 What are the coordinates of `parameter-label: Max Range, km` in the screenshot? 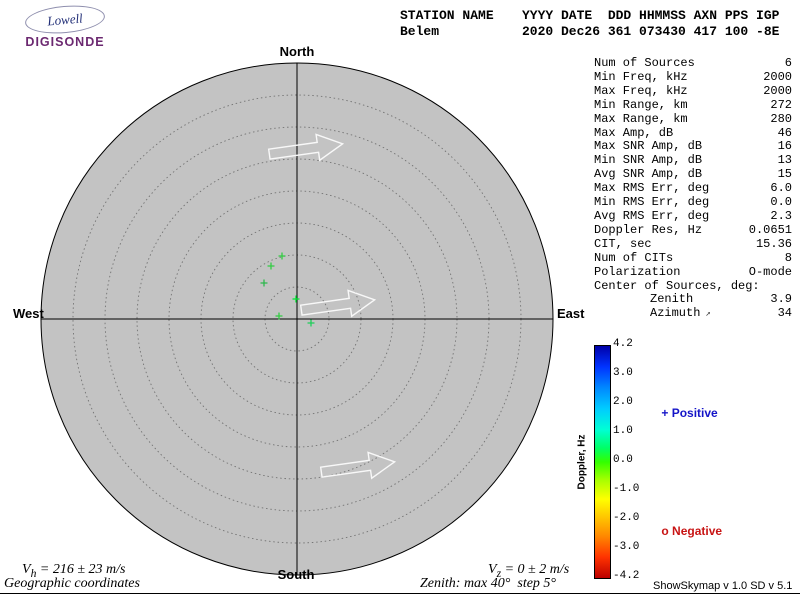 It's located at (641, 118).